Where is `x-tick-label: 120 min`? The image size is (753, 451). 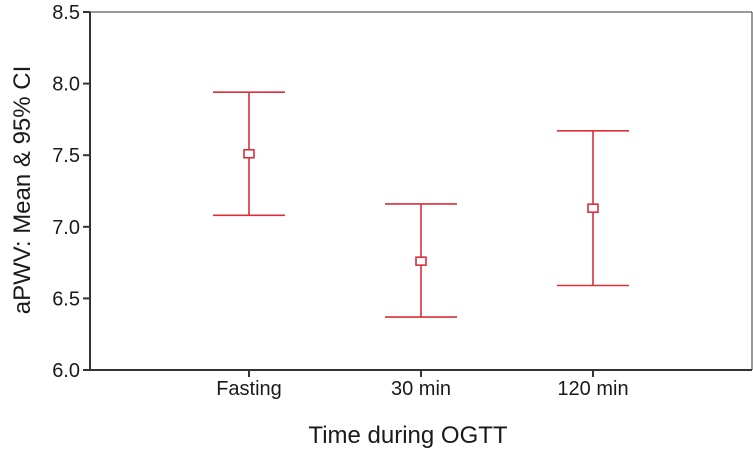
x-tick-label: 120 min is located at coordinates (592, 389).